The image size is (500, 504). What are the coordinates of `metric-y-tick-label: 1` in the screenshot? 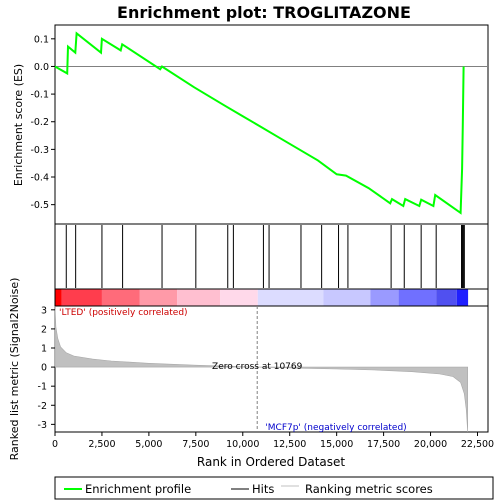 It's located at (44, 349).